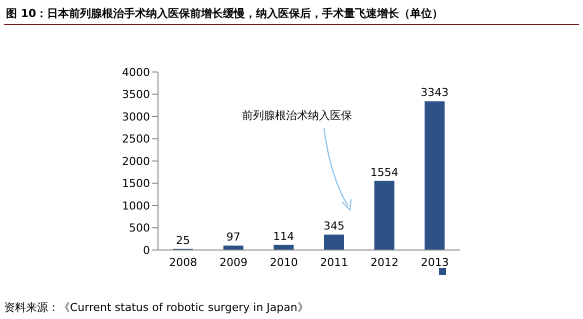 The width and height of the screenshot is (583, 319). What do you see at coordinates (139, 228) in the screenshot?
I see `y-tick-label: 500` at bounding box center [139, 228].